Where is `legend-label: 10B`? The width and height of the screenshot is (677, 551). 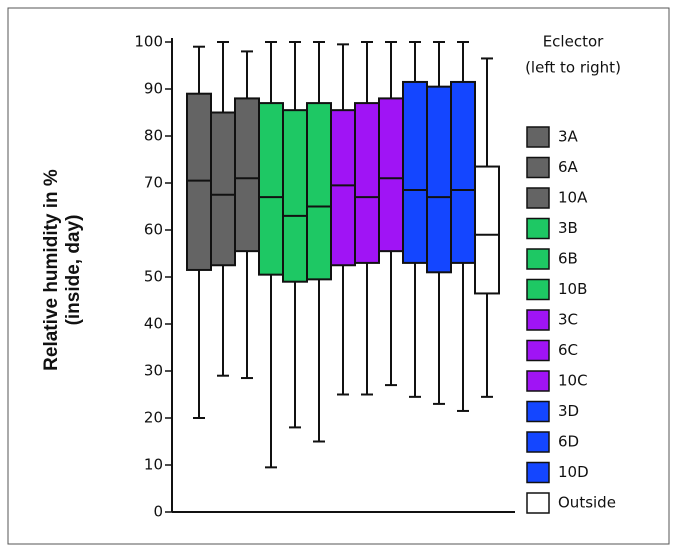
legend-label: 10B is located at coordinates (572, 289).